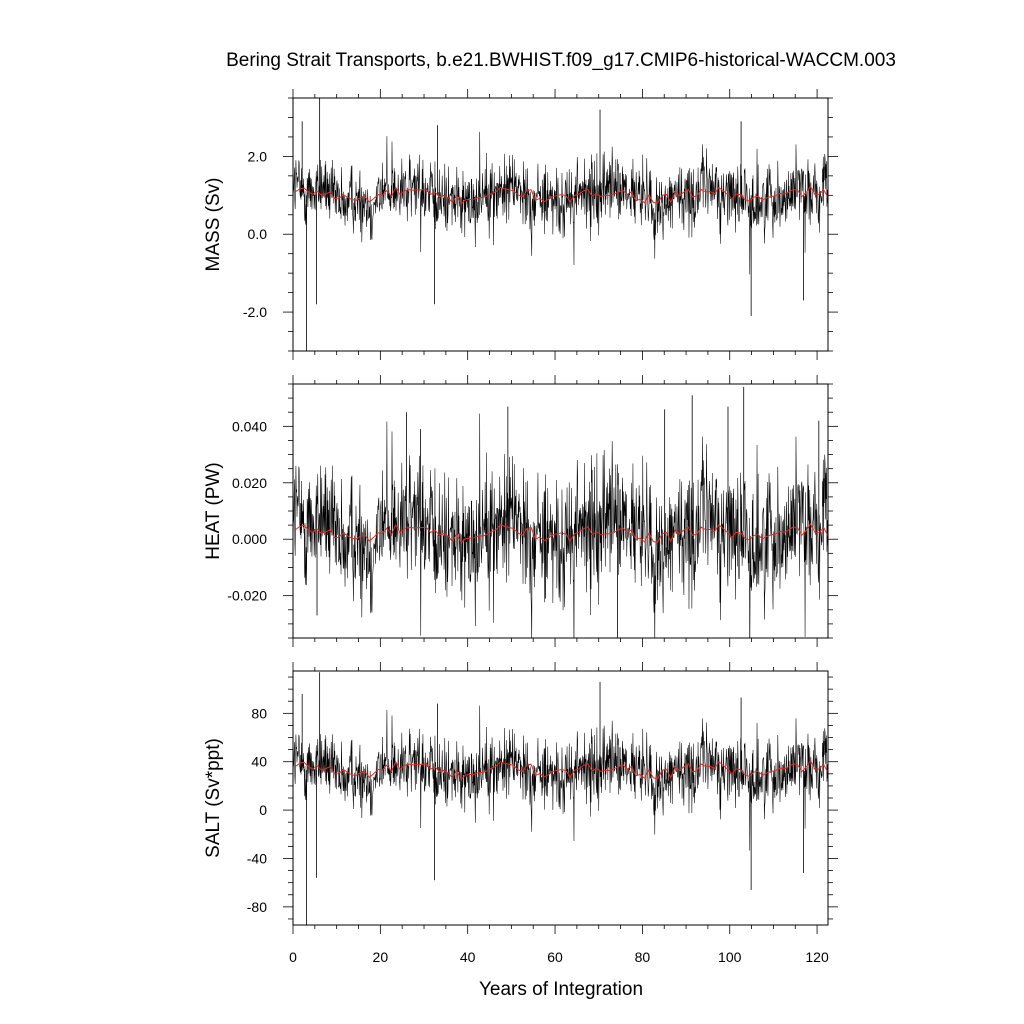 This screenshot has height=1024, width=1024. What do you see at coordinates (259, 762) in the screenshot?
I see `y-tick-label: 40` at bounding box center [259, 762].